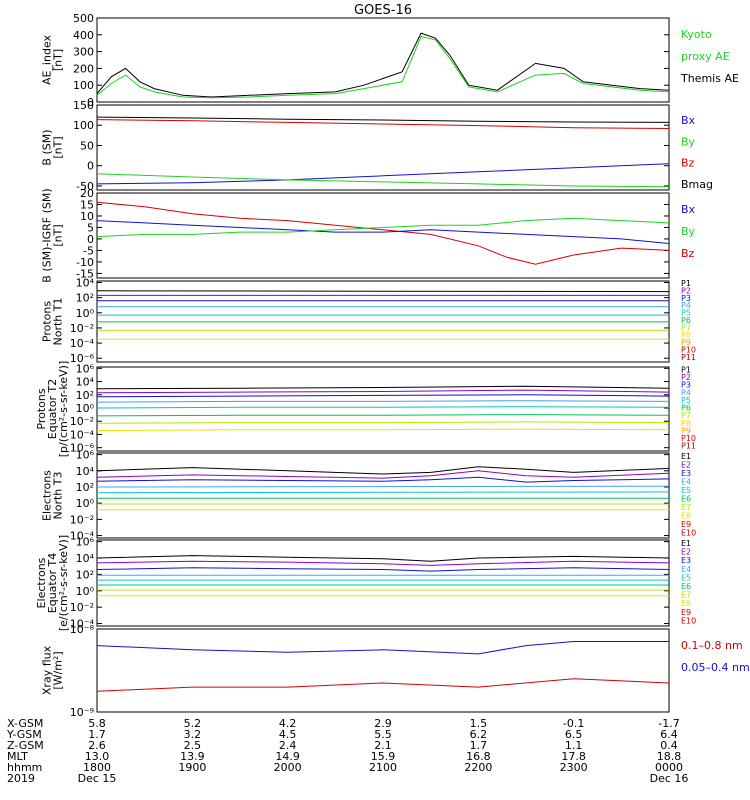 The width and height of the screenshot is (750, 800). I want to click on x-axis-tick-label: 5.2, so click(193, 723).